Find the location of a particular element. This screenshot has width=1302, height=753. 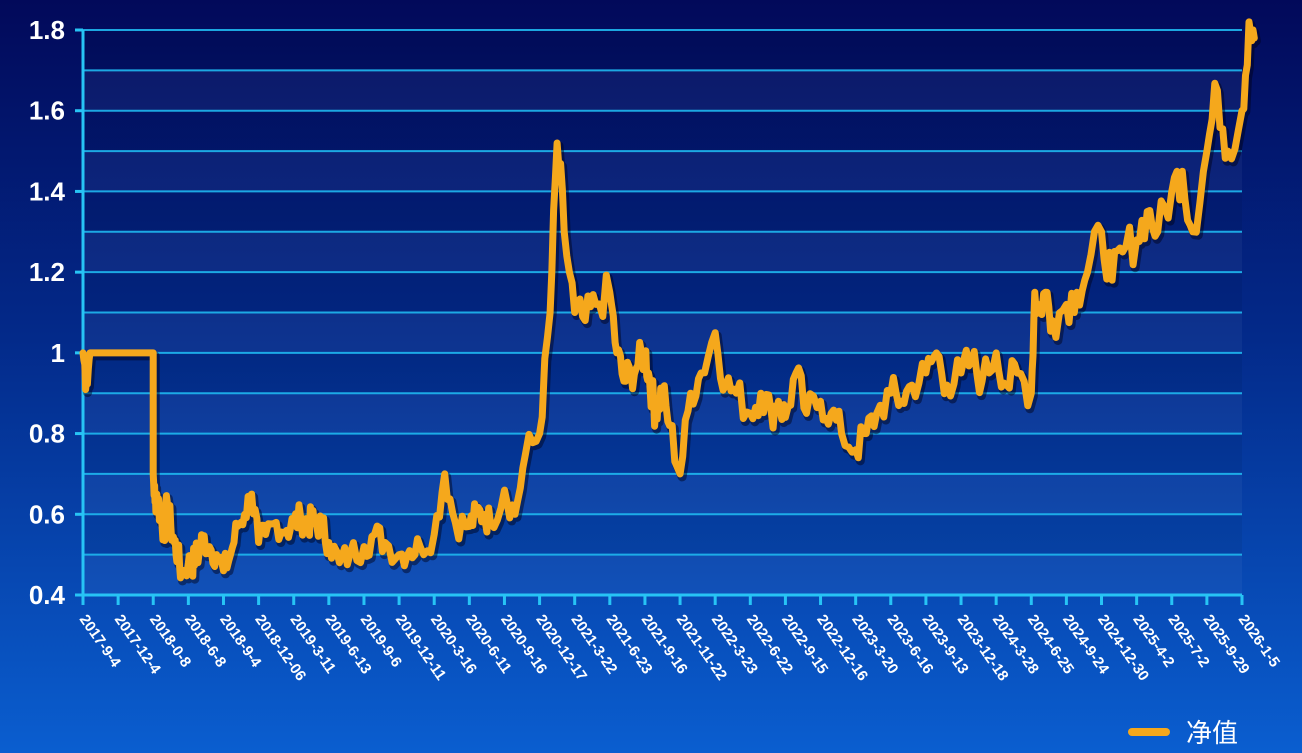

legend-label: 净值 is located at coordinates (1212, 734).